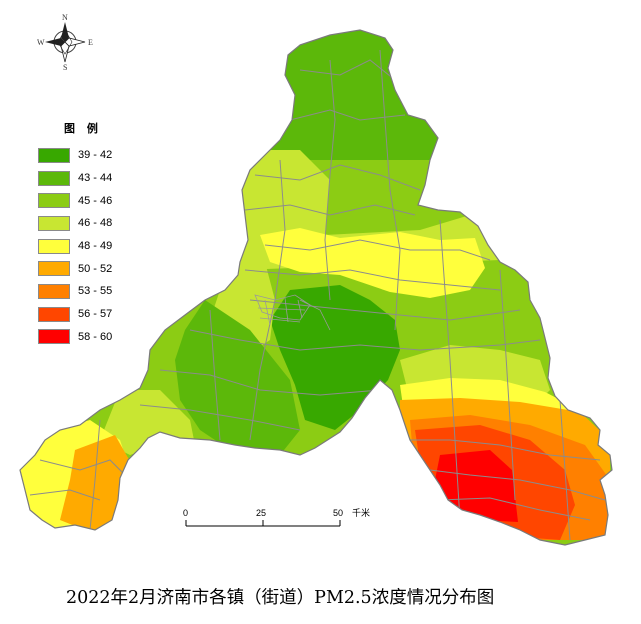 Image resolution: width=641 pixels, height=624 pixels. I want to click on compass-e-label: E, so click(90, 42).